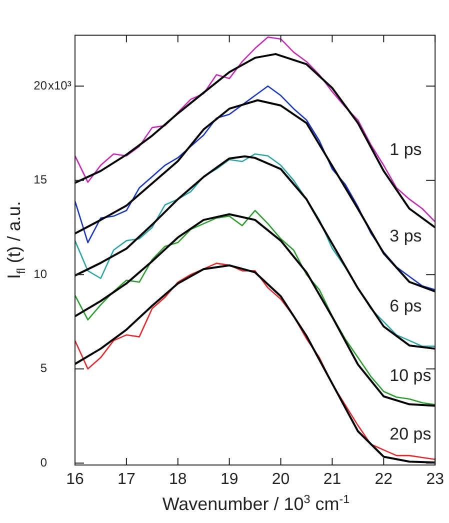 This screenshot has width=449, height=523. What do you see at coordinates (256, 504) in the screenshot?
I see `x-axis-title: Wavenumber / 10$^{3}$ cm$^{-1}$` at bounding box center [256, 504].